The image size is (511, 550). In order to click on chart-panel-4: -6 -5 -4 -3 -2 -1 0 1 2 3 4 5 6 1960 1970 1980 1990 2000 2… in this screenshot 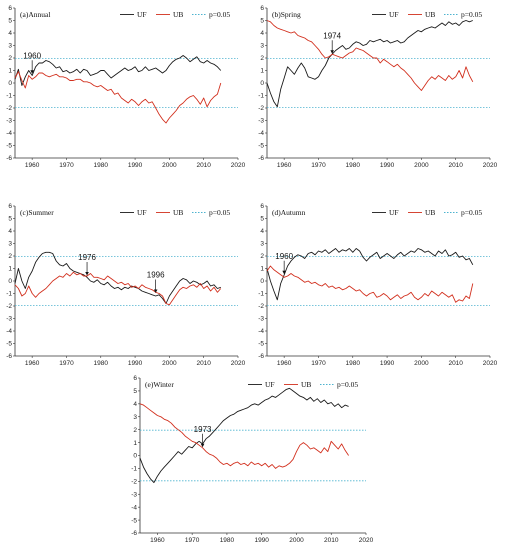, I will do `click(252, 459)`.